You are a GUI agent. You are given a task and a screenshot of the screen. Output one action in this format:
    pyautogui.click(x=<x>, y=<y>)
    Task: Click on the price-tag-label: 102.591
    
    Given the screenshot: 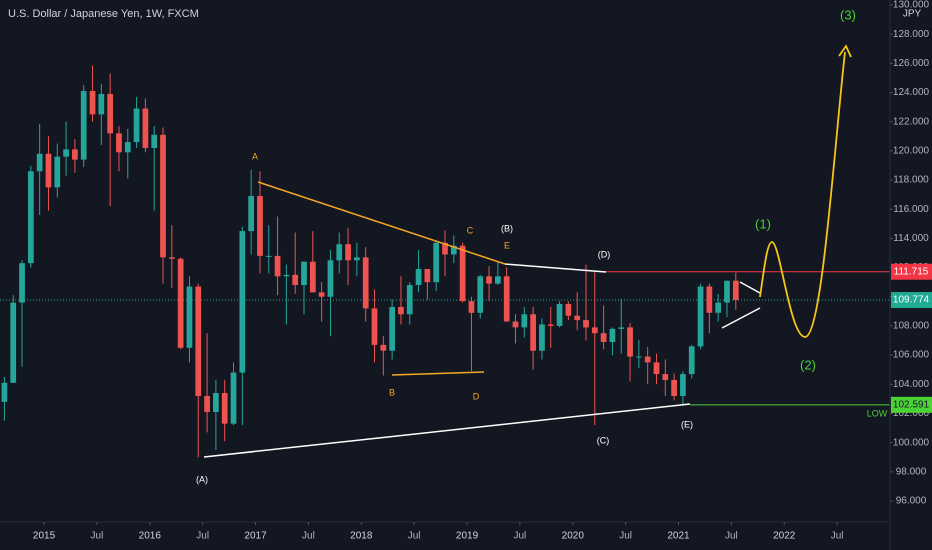 What is the action you would take?
    pyautogui.click(x=911, y=404)
    